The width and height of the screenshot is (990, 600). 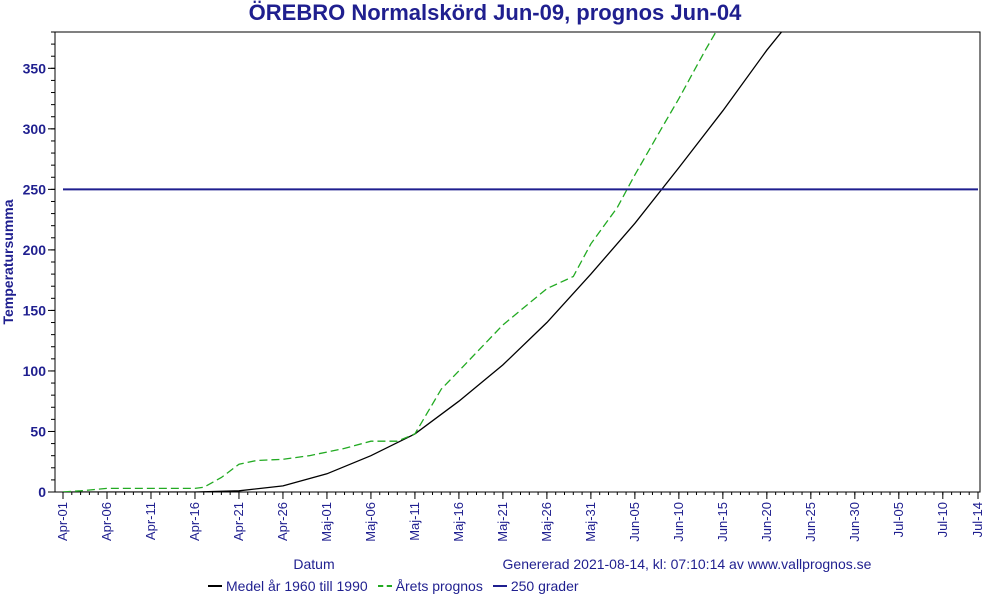 What do you see at coordinates (942, 519) in the screenshot?
I see `x-tick-label: Jul-10` at bounding box center [942, 519].